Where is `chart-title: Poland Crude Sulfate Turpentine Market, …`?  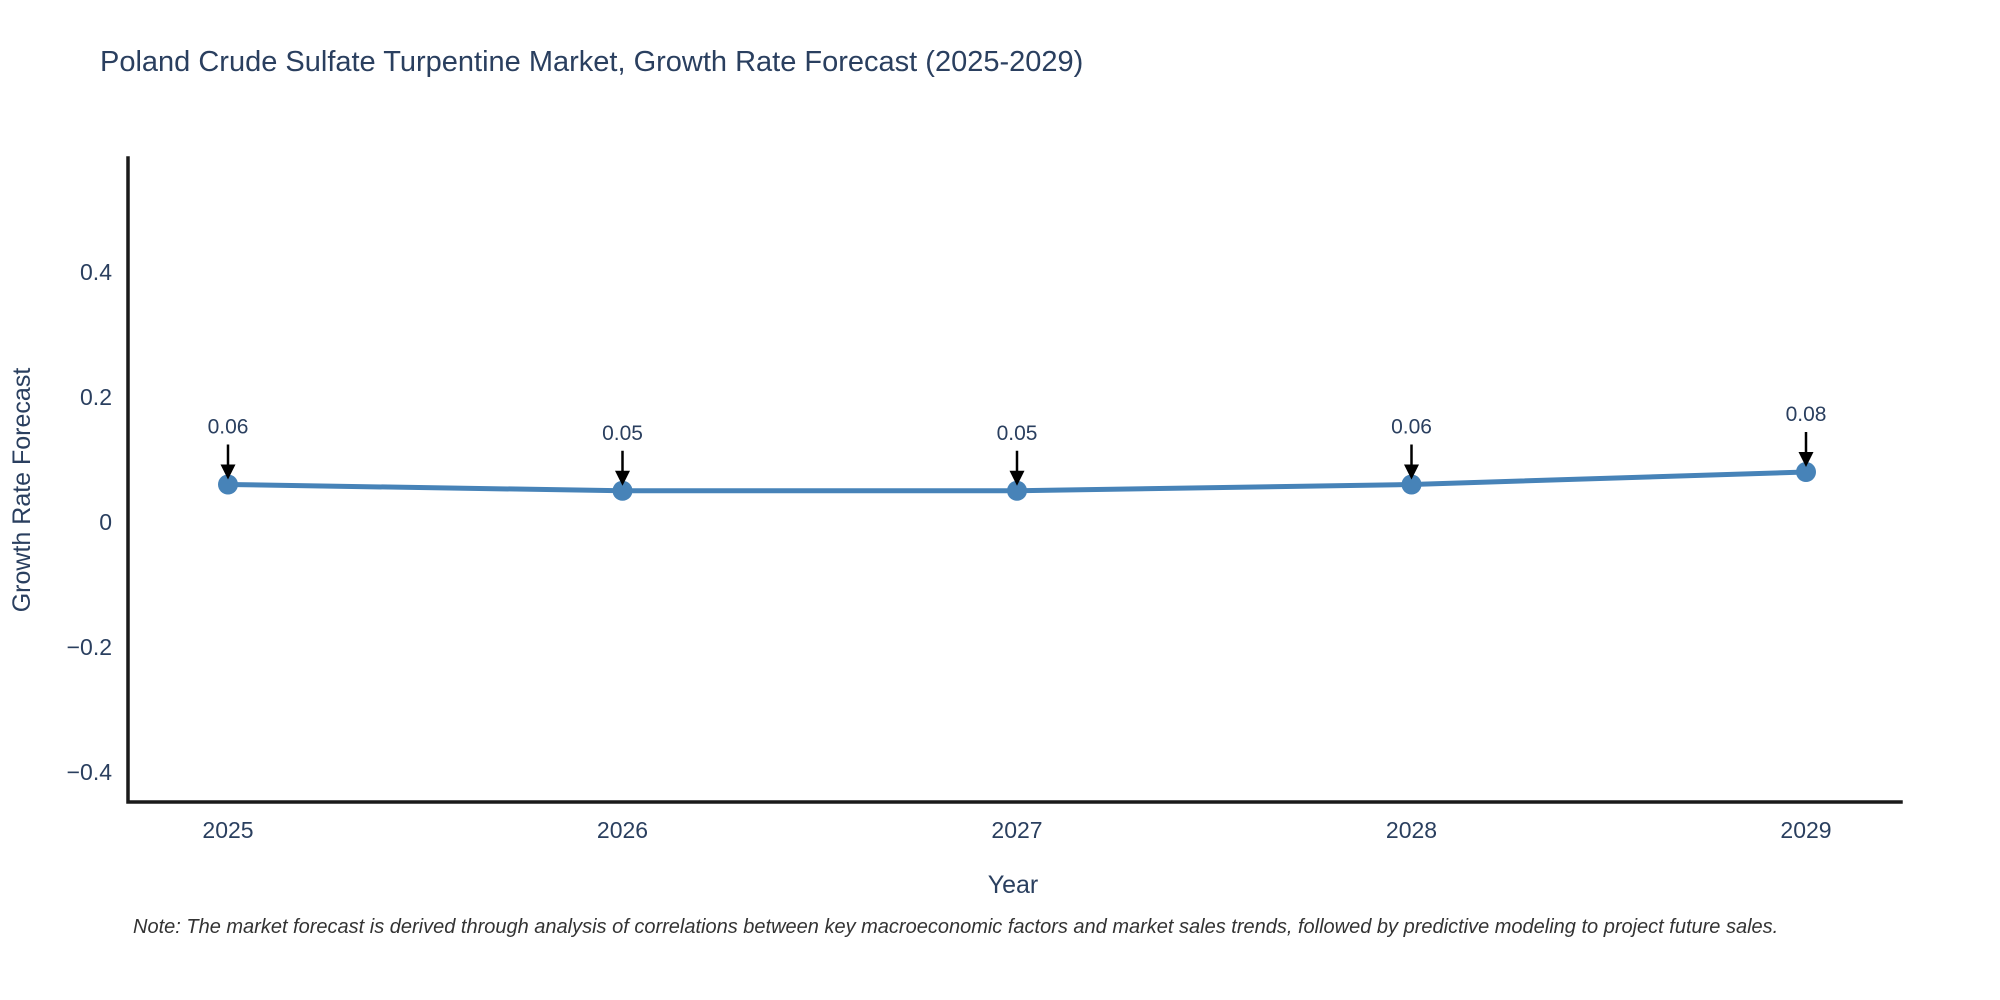 chart-title: Poland Crude Sulfate Turpentine Market, … is located at coordinates (592, 62).